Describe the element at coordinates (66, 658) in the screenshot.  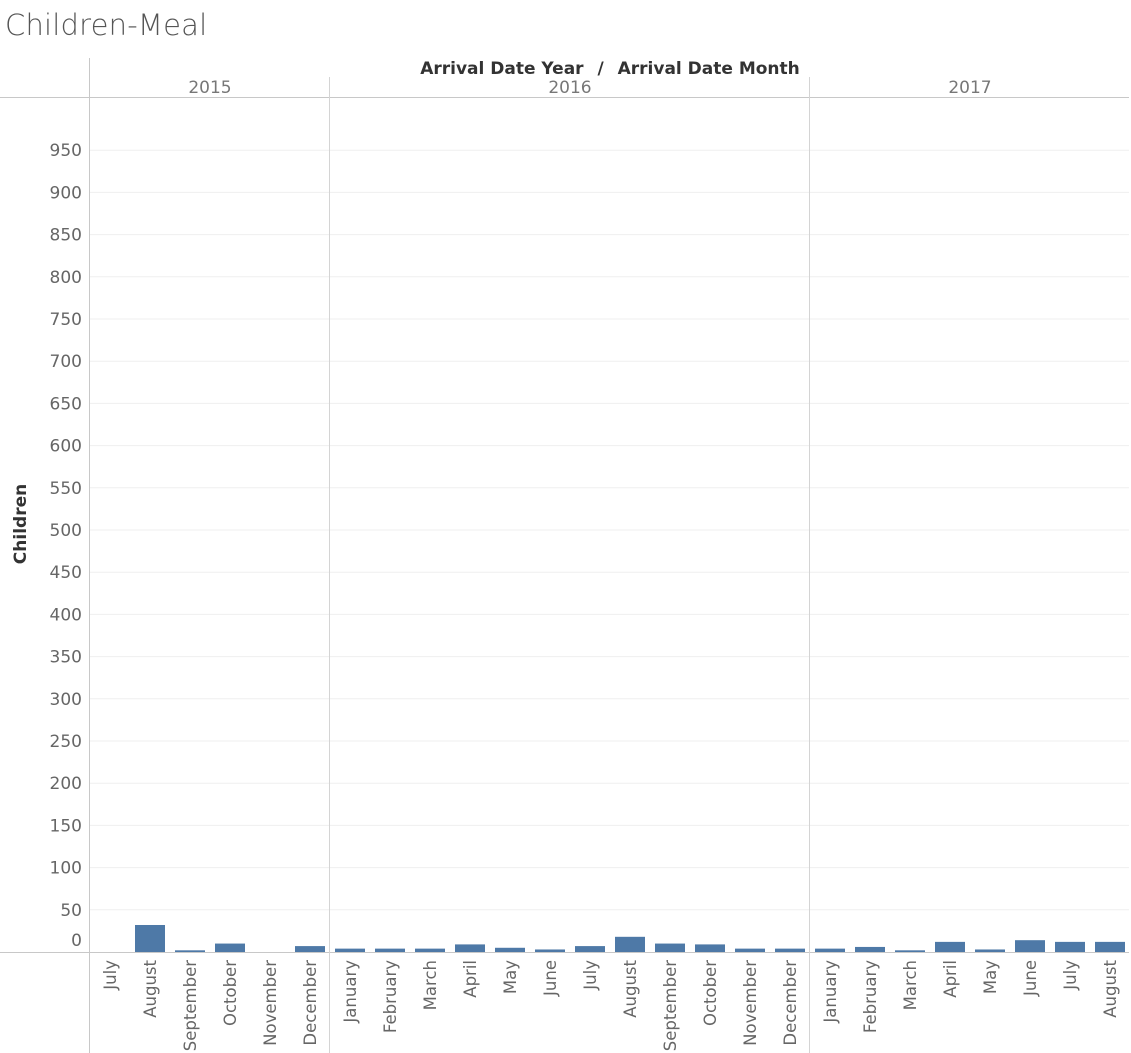
I see `y-tick-label: 350` at that location.